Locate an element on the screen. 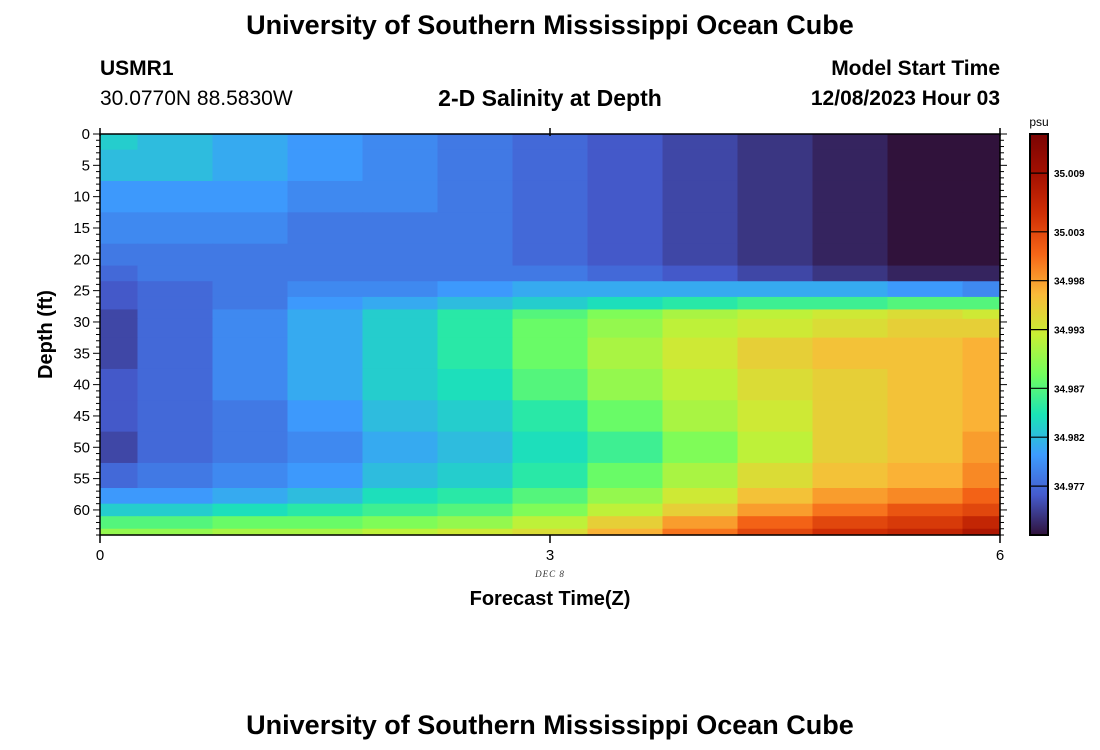  y-tick-label: 60 is located at coordinates (81, 510).